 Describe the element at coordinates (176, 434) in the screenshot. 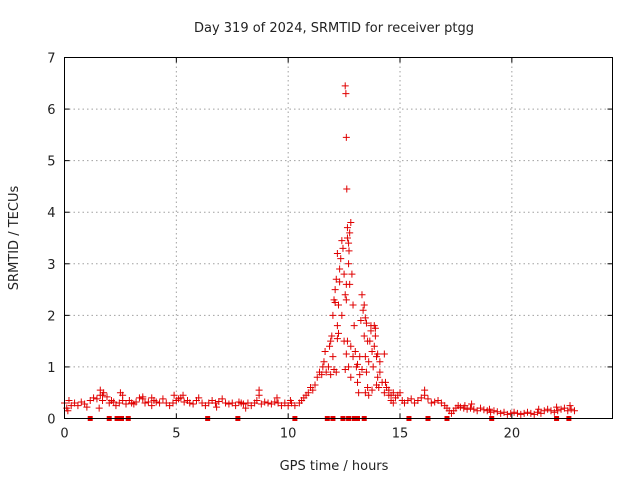

I see `x-tick-label: 5` at that location.